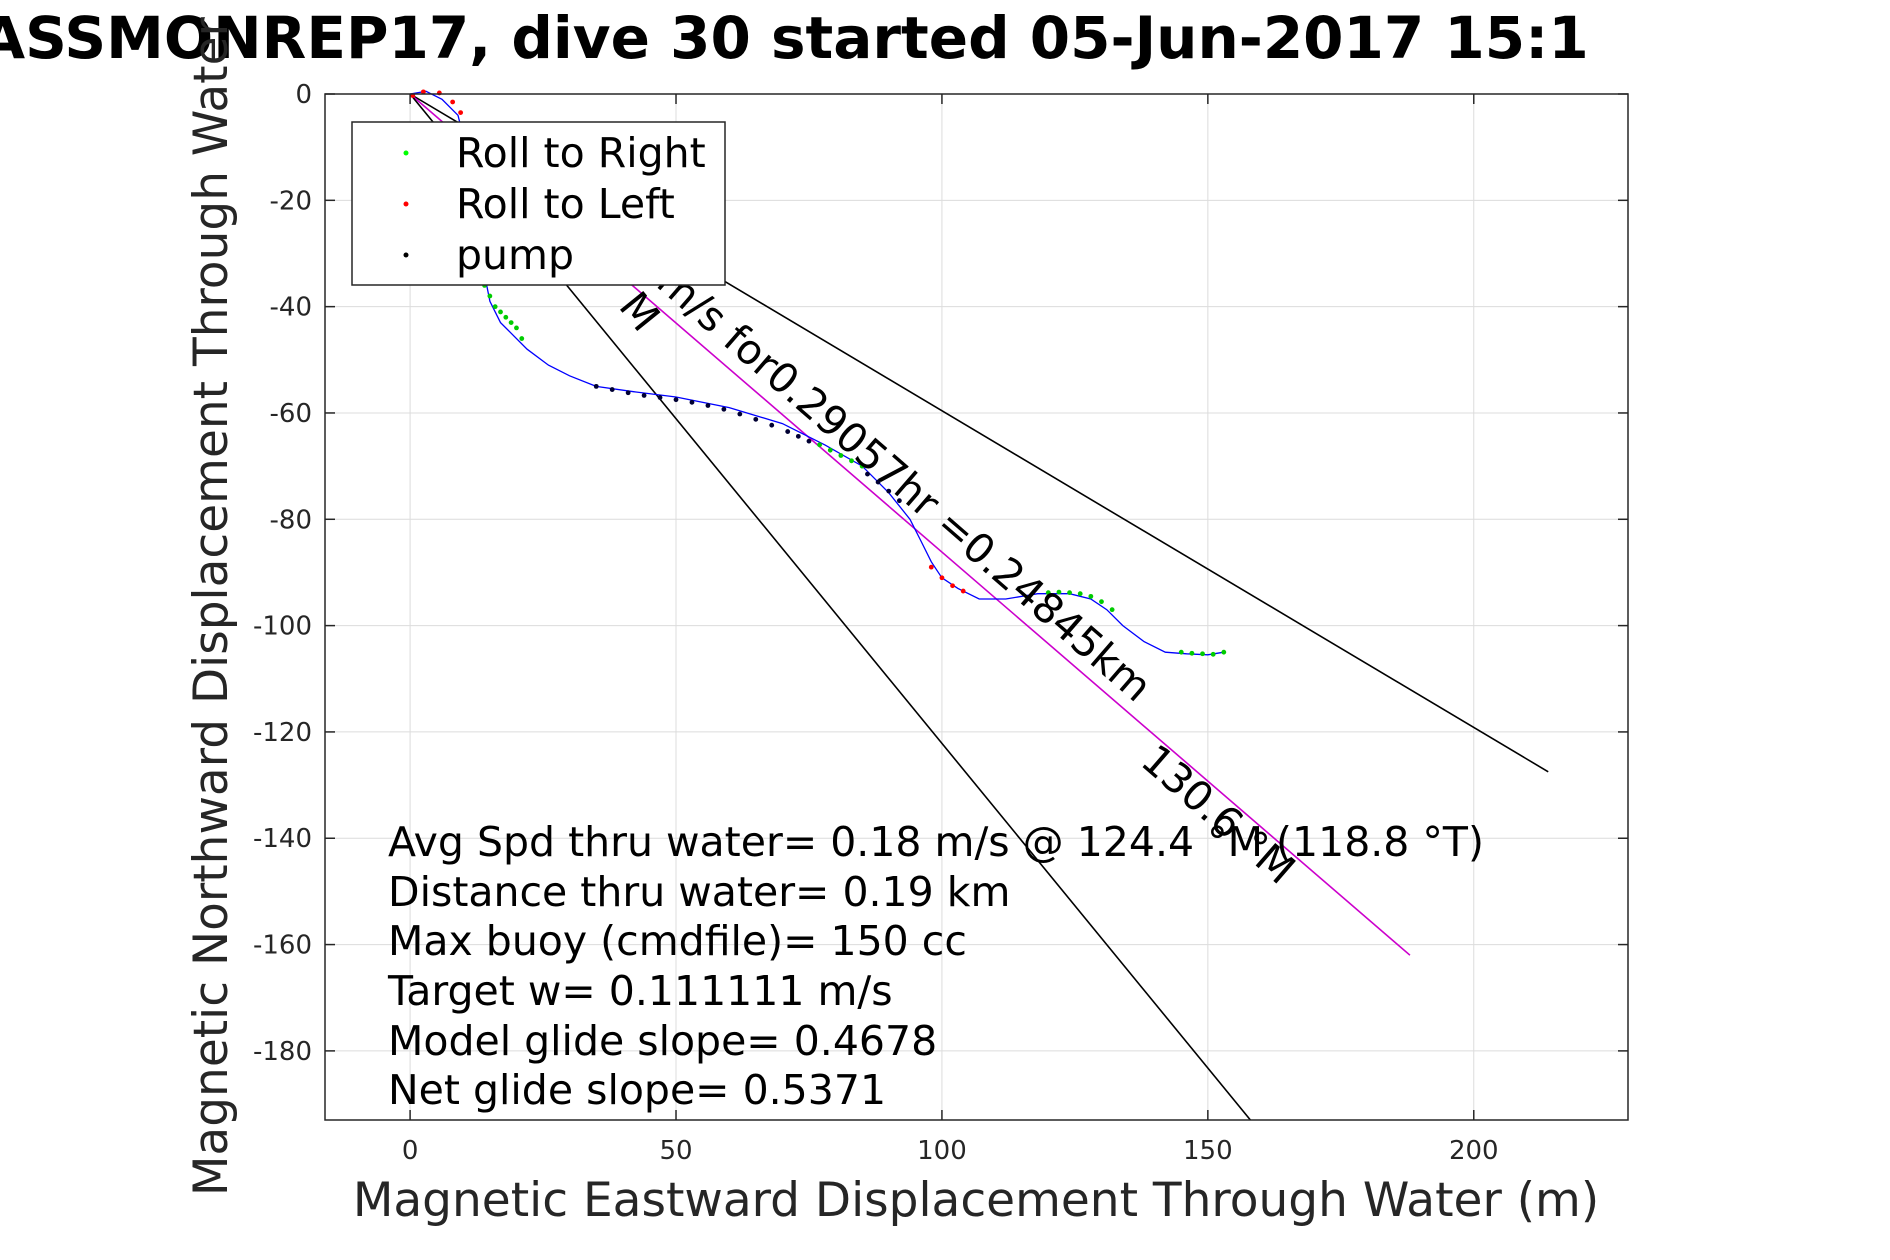  Describe the element at coordinates (291, 308) in the screenshot. I see `y-tick-label: -40` at that location.